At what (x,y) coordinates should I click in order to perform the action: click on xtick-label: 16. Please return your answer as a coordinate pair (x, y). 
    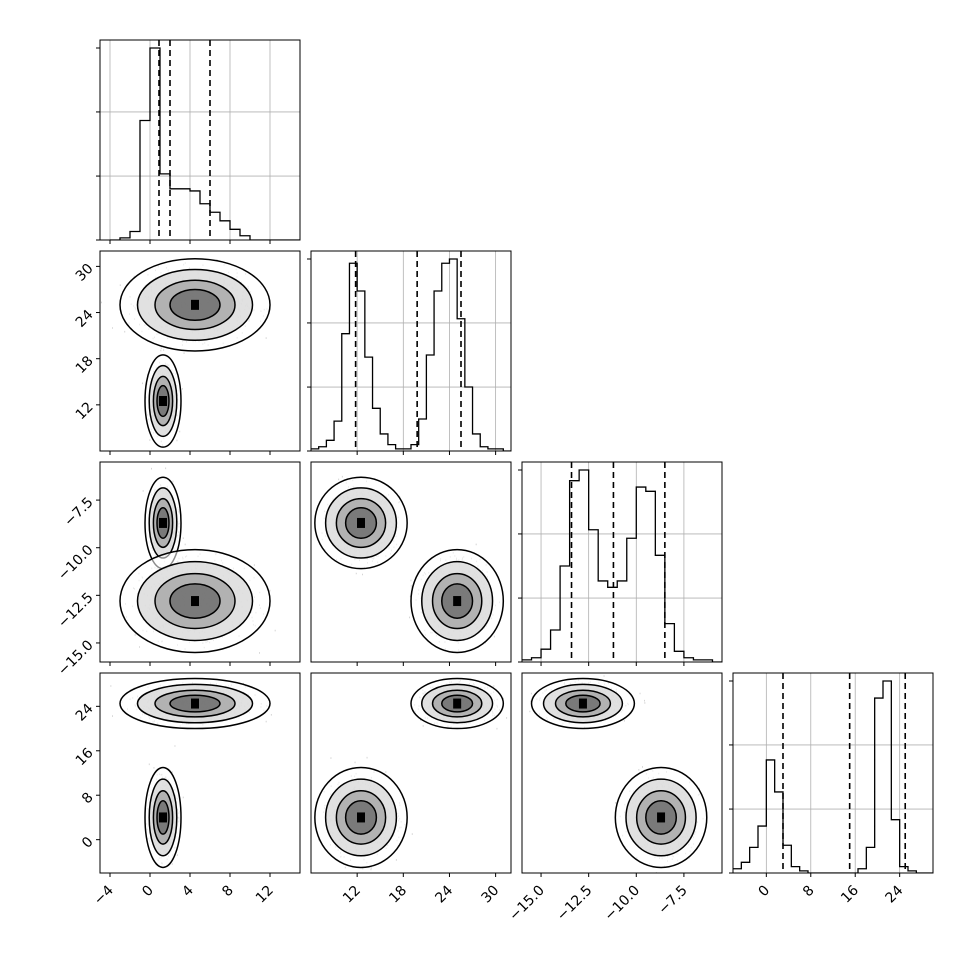
    Looking at the image, I should click on (850, 894).